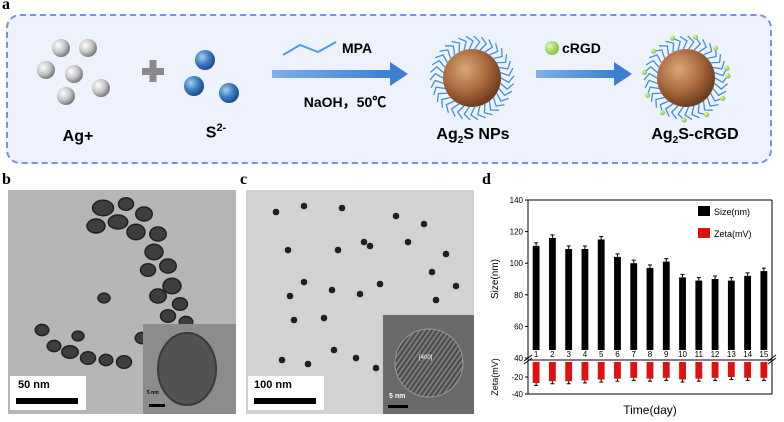 This screenshot has height=422, width=784. What do you see at coordinates (601, 354) in the screenshot?
I see `category-label: 5` at bounding box center [601, 354].